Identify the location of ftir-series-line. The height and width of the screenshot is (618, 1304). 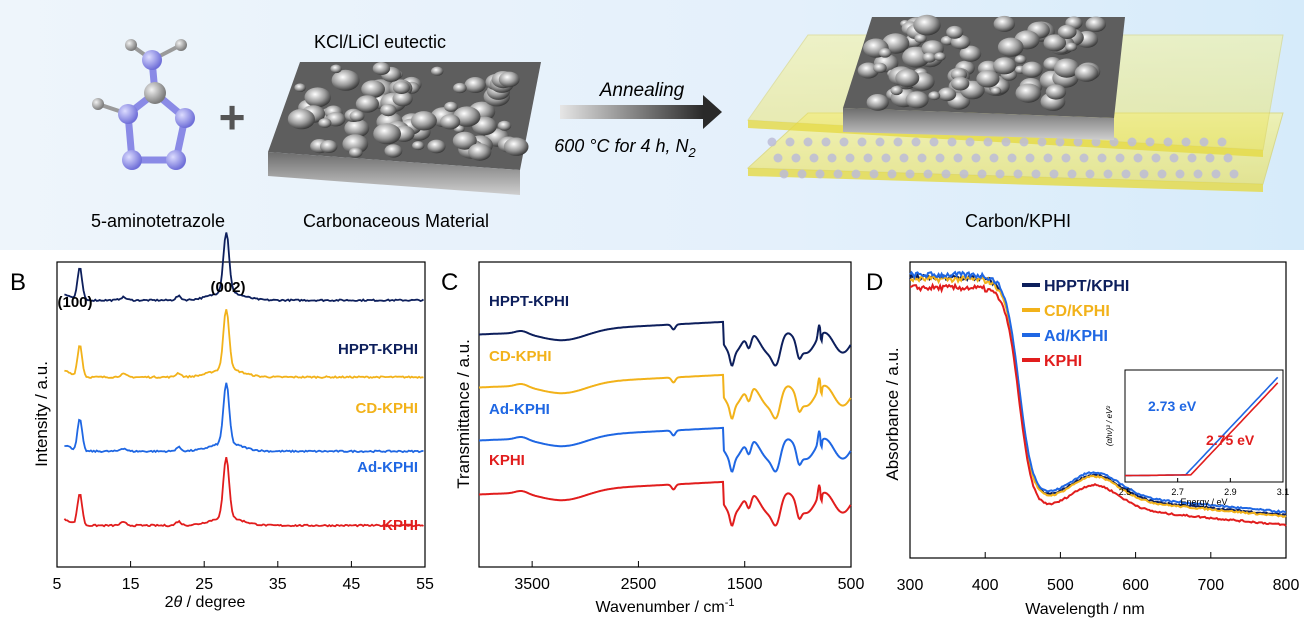
(665, 343).